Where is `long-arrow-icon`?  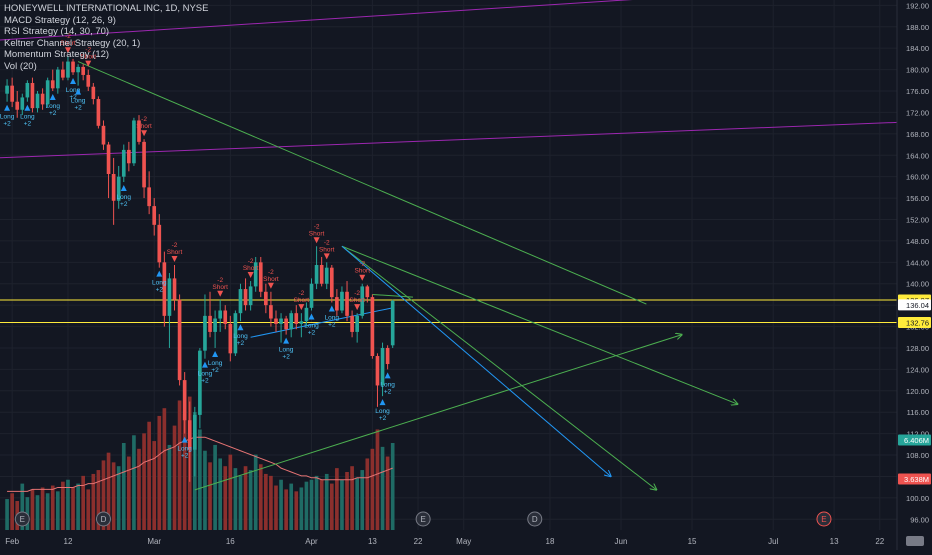
long-arrow-icon is located at coordinates (73, 80).